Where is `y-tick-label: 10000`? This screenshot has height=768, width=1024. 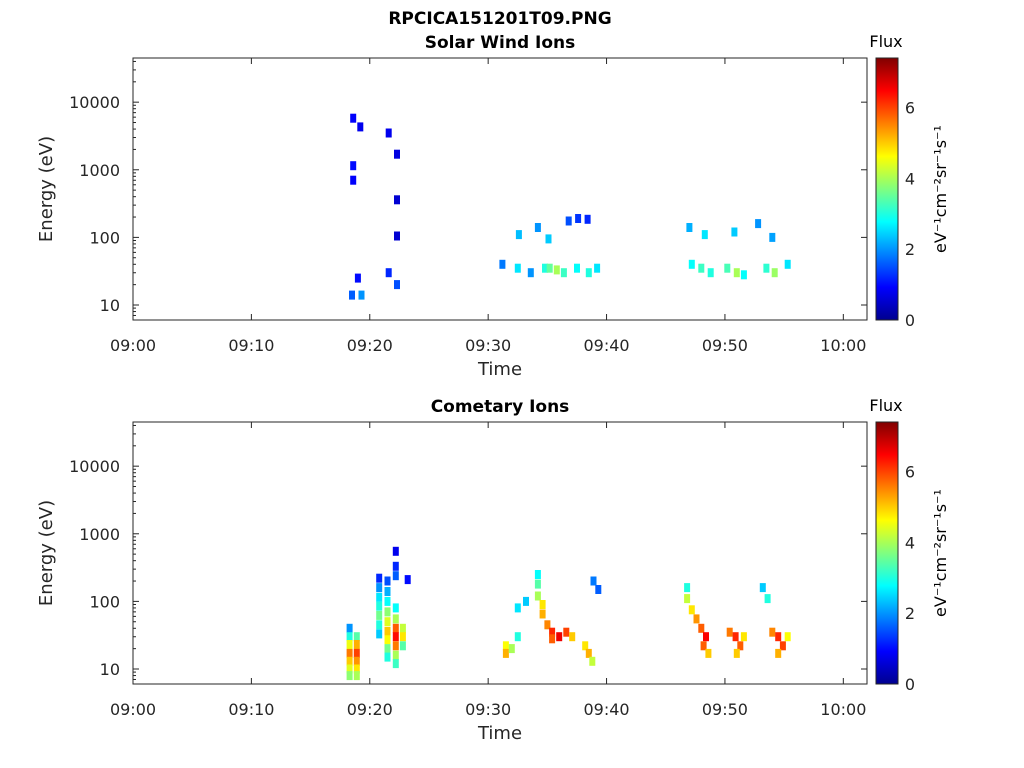
y-tick-label: 10000 is located at coordinates (94, 466).